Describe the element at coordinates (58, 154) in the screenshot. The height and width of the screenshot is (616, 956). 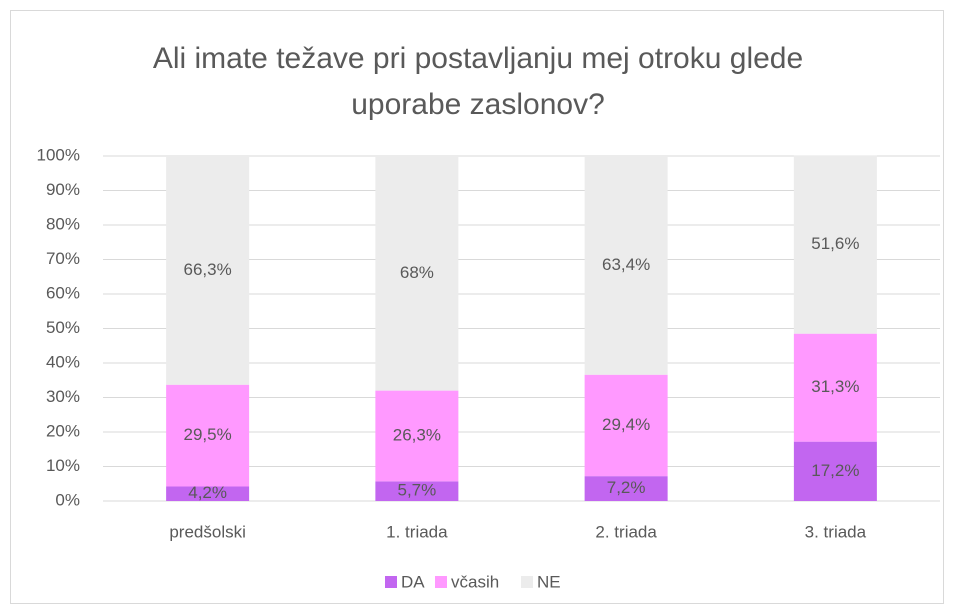
I see `y-tick-label: 100%` at that location.